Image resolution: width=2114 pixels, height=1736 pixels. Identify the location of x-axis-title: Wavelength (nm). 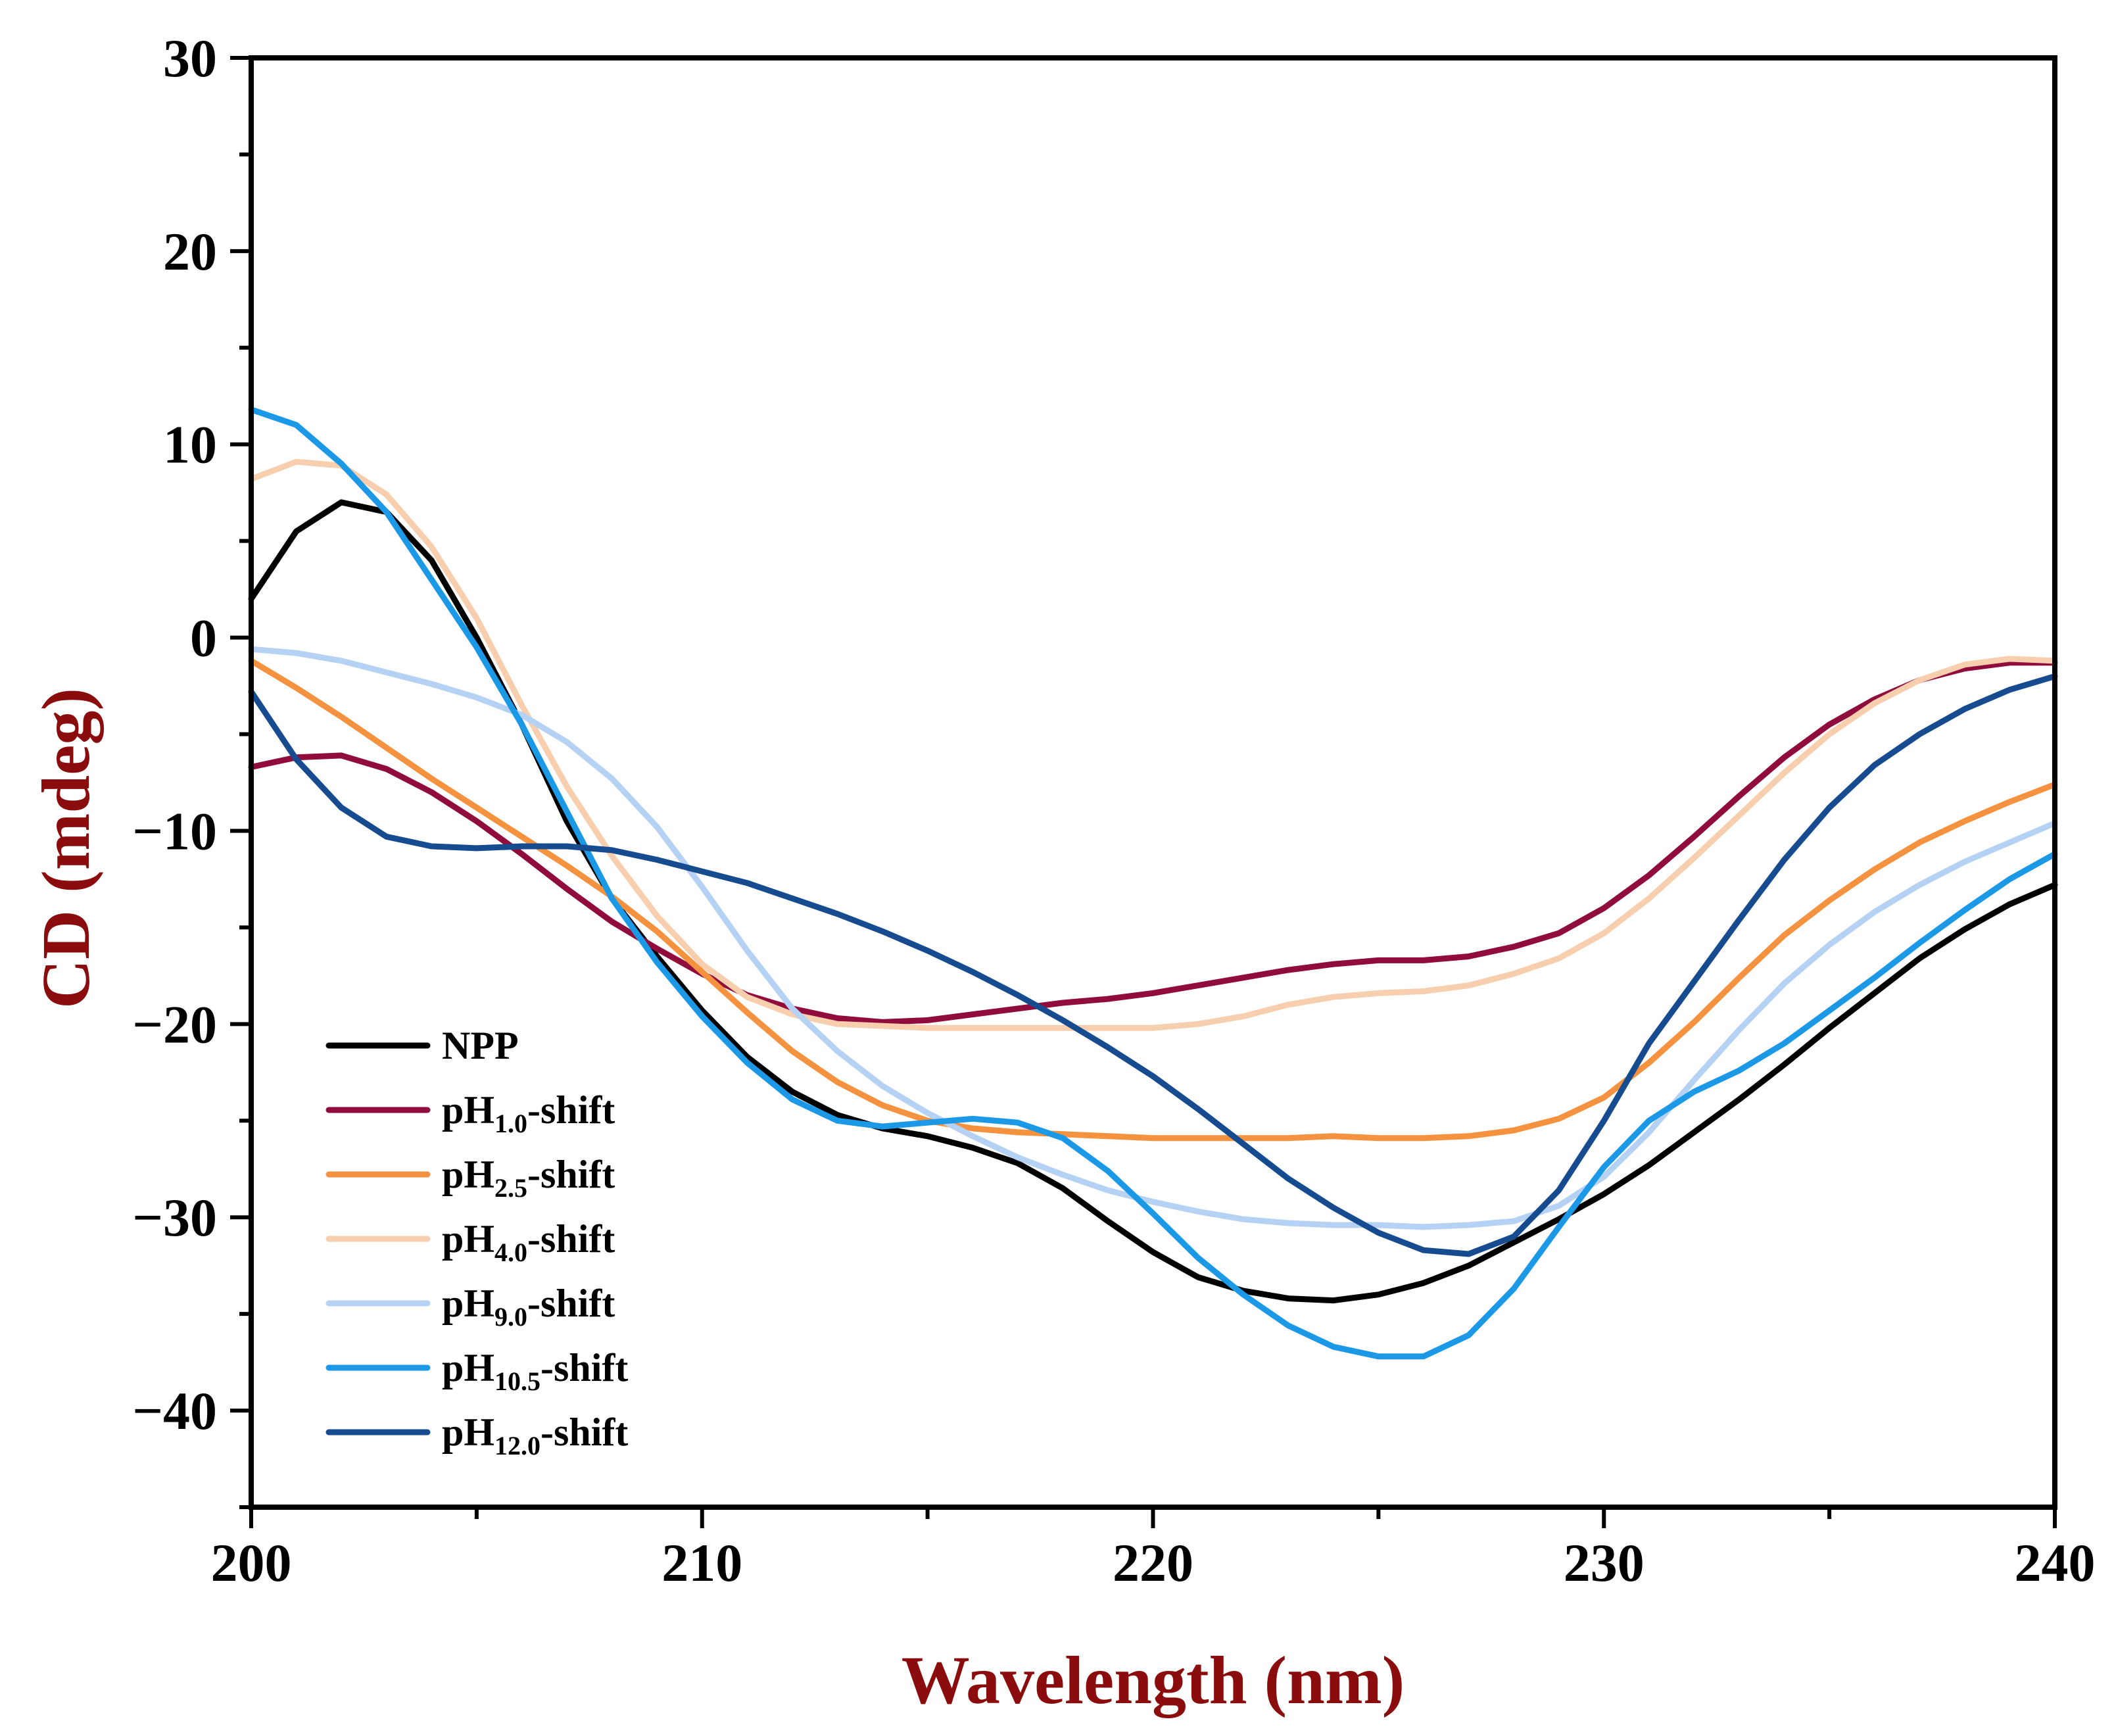
(1153, 1680).